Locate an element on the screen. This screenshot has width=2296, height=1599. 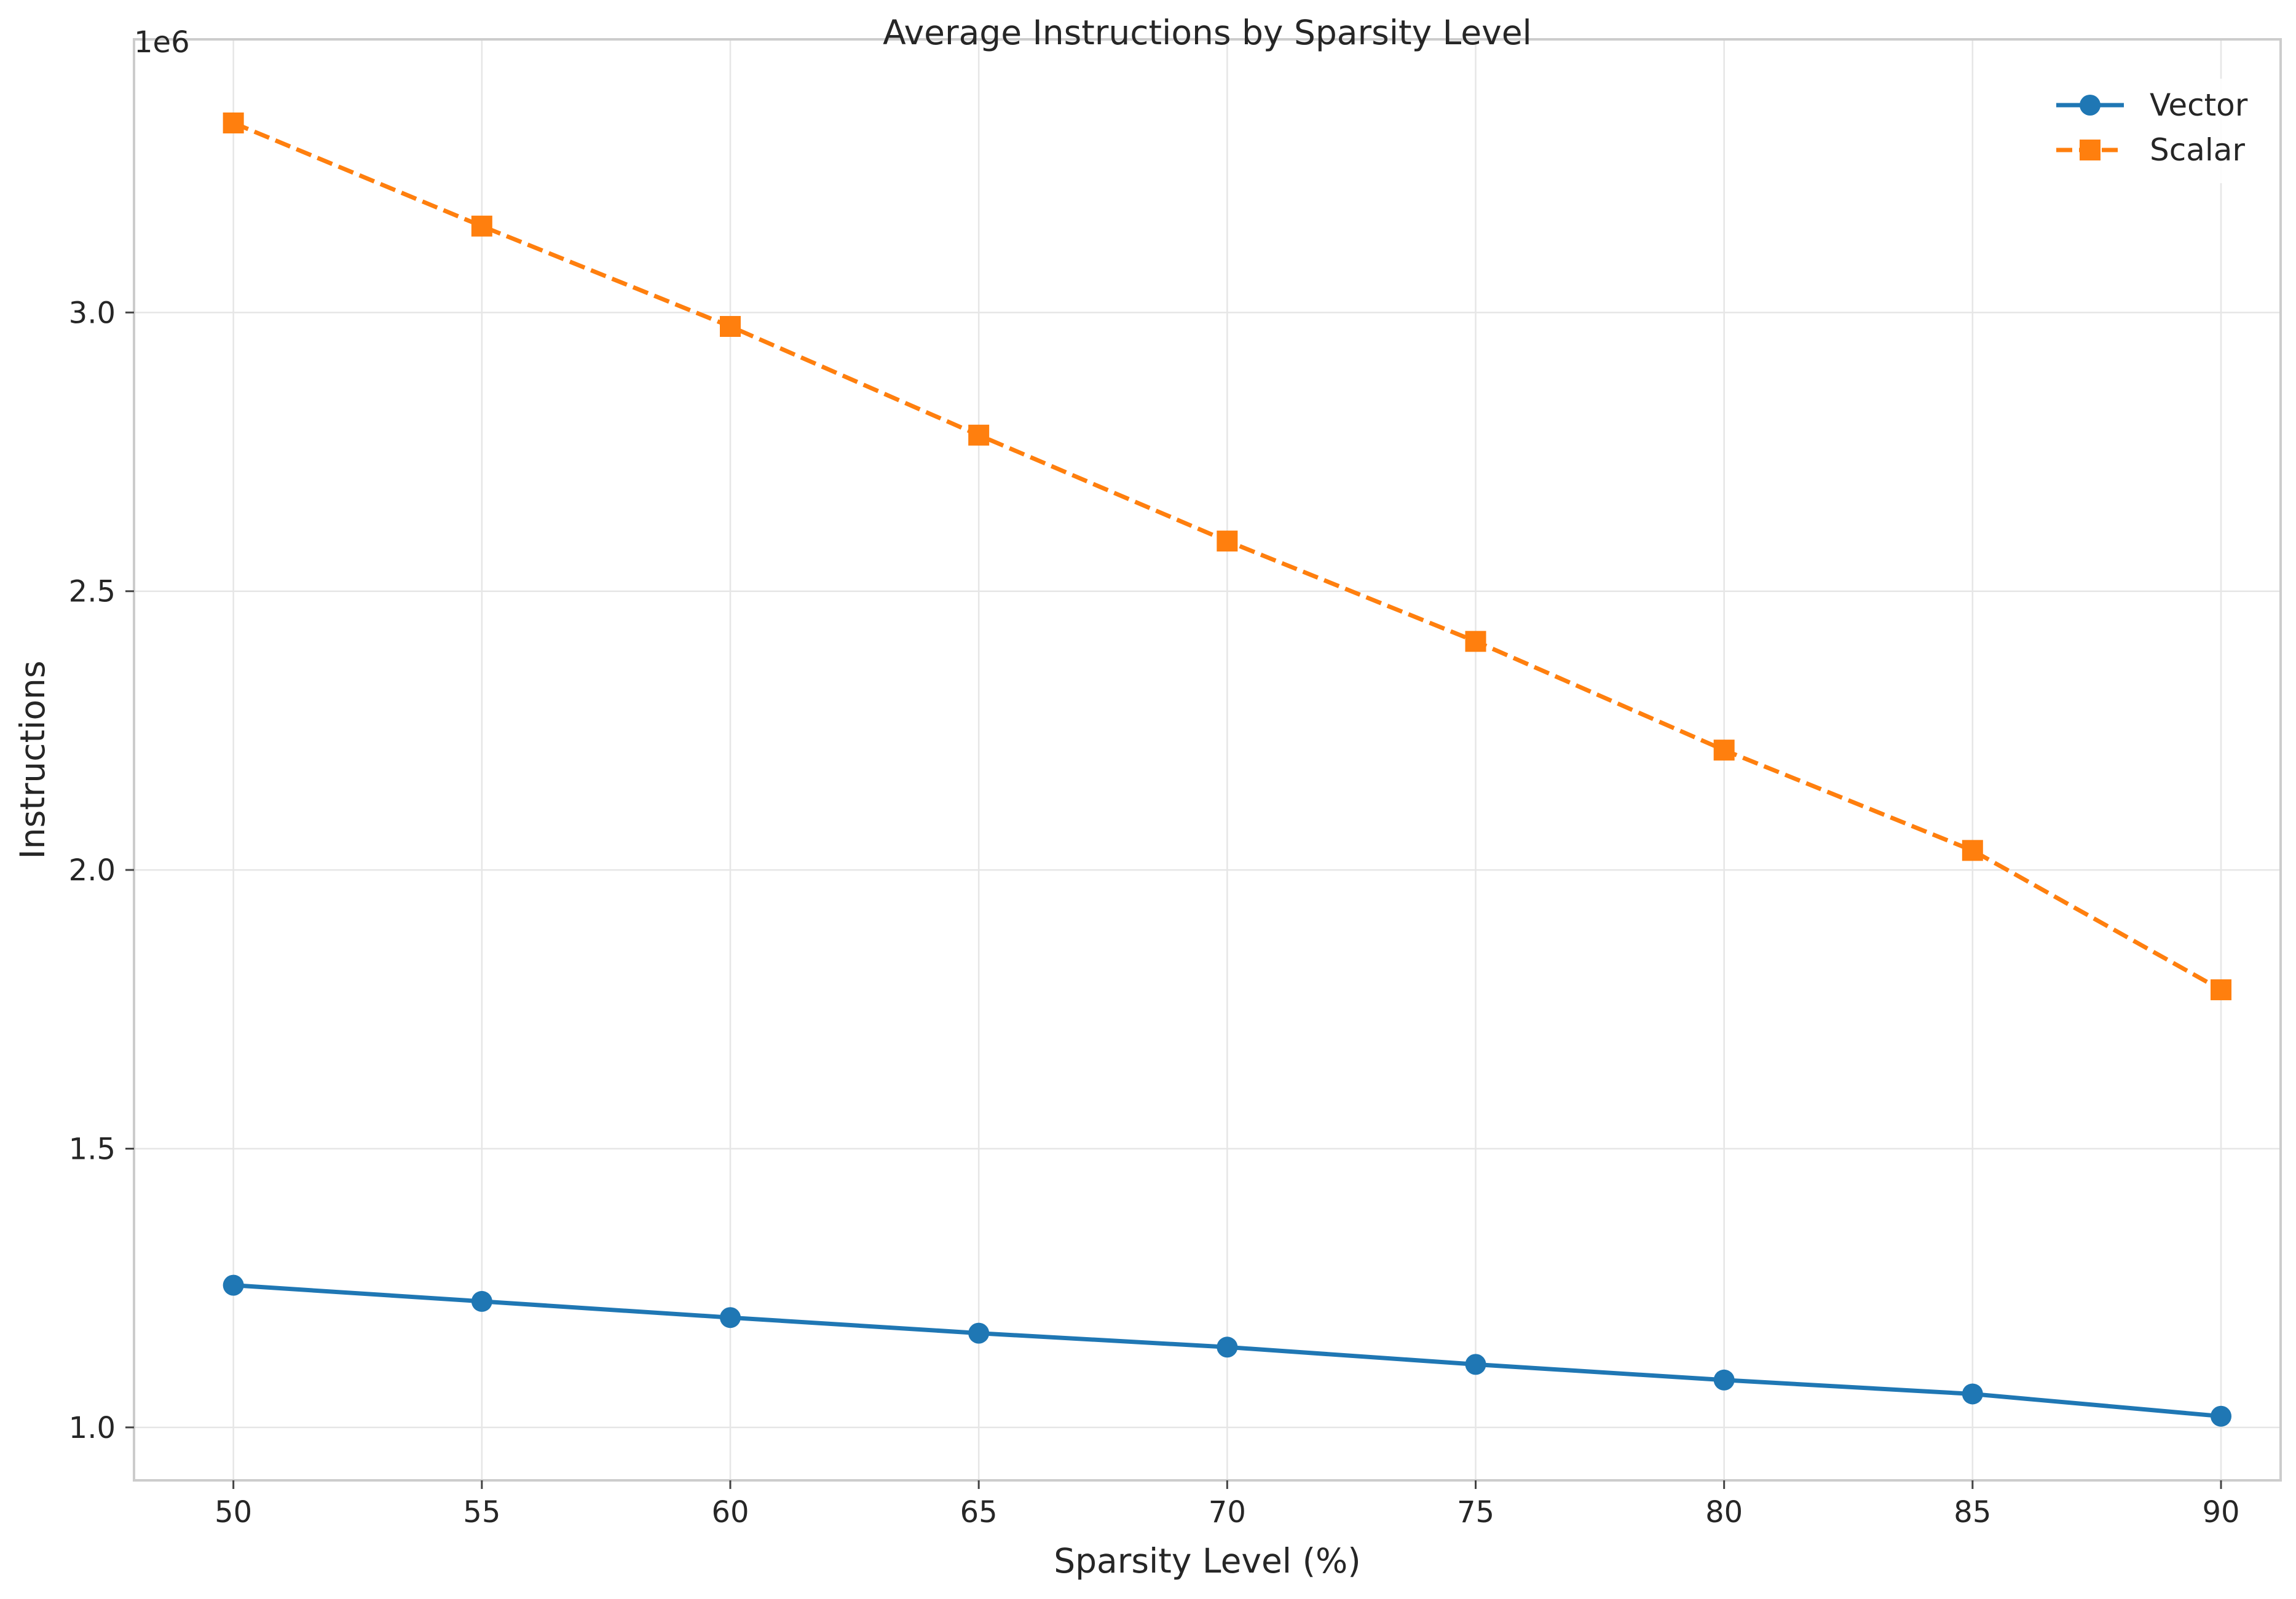
x-tick-label: 55 is located at coordinates (482, 1512).